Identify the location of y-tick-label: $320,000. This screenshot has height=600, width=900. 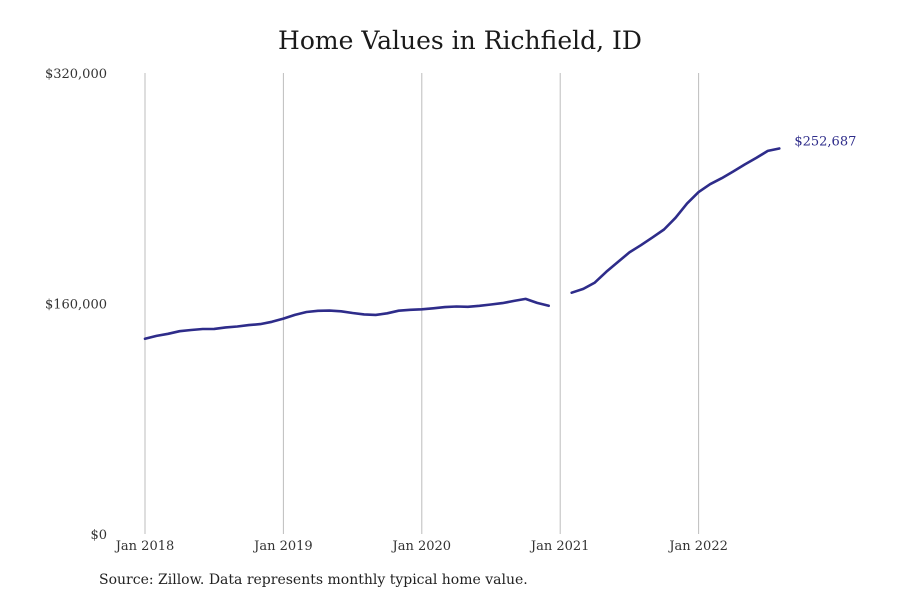
(76, 74).